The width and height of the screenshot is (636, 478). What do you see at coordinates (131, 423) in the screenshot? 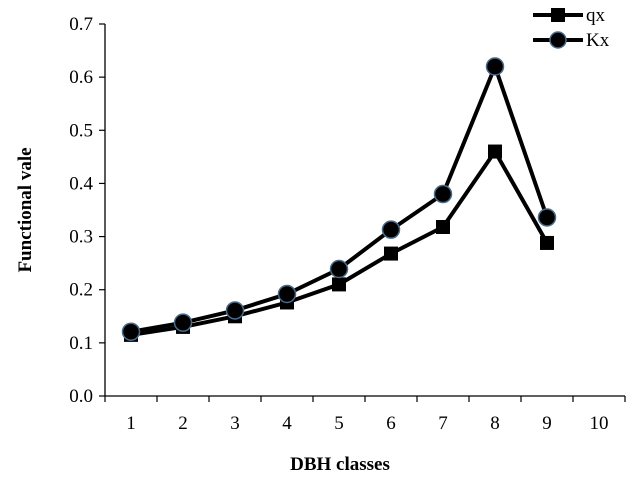
I see `x-tick-label: 1` at bounding box center [131, 423].